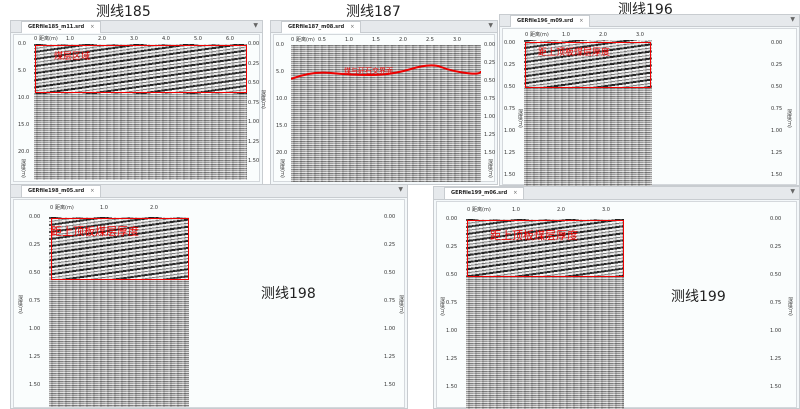 This screenshot has height=409, width=800. Describe the element at coordinates (282, 153) in the screenshot. I see `y-tick-label-left: 20.0` at that location.